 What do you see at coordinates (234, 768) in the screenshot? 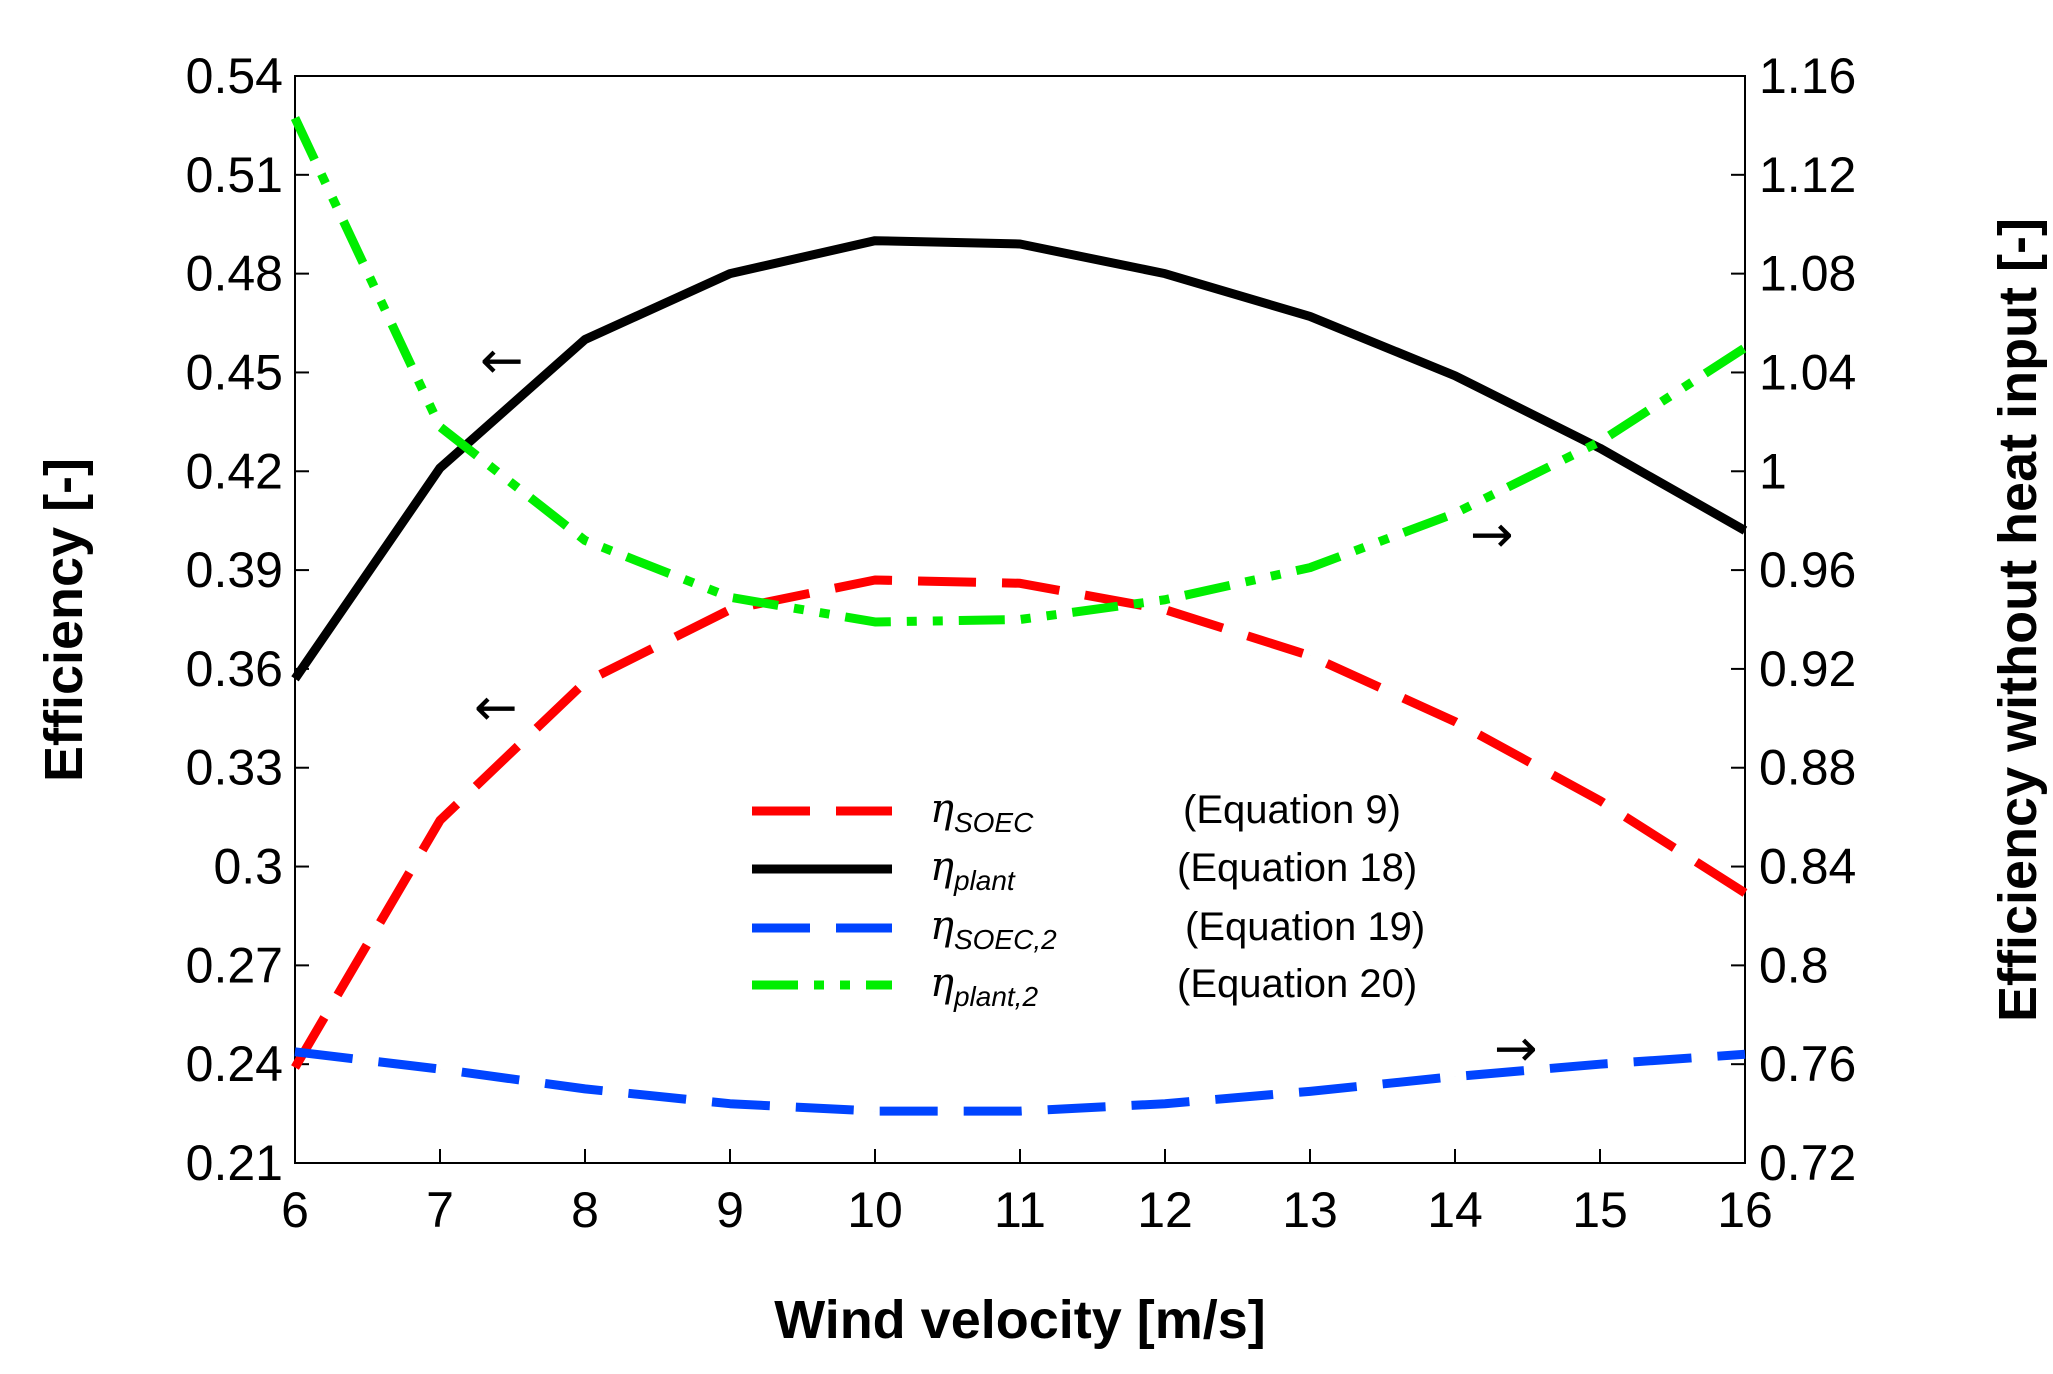
I see `left-y-tick-label-0-33: 0.33` at bounding box center [234, 768].